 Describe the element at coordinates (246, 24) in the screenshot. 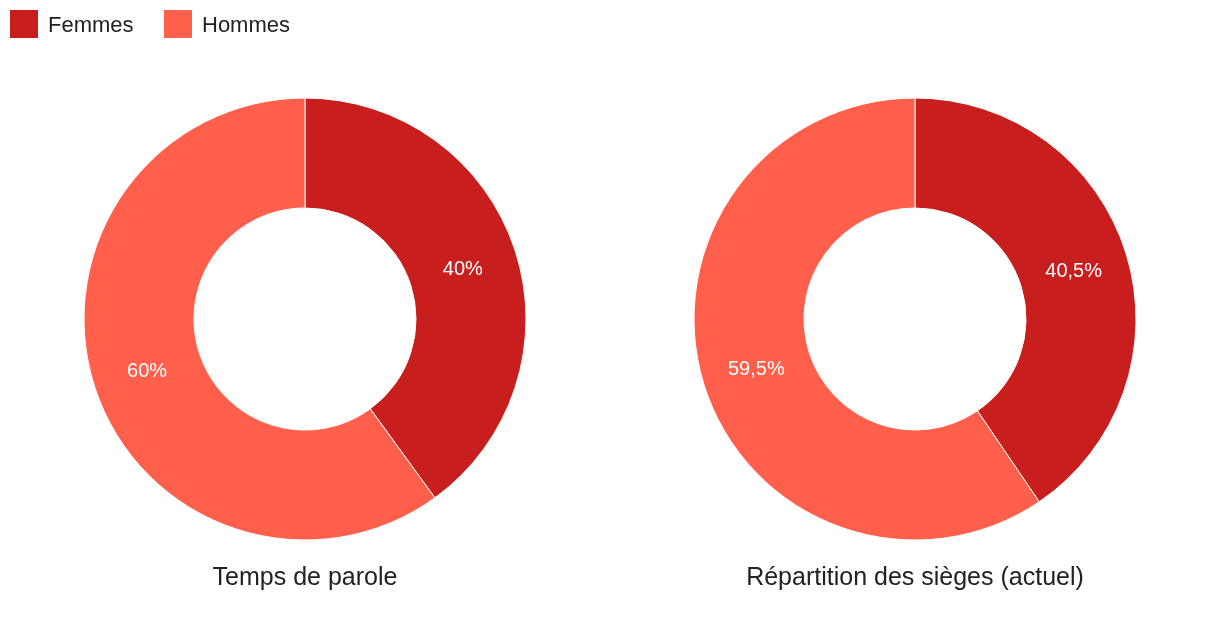

I see `legend-label: Hommes` at that location.